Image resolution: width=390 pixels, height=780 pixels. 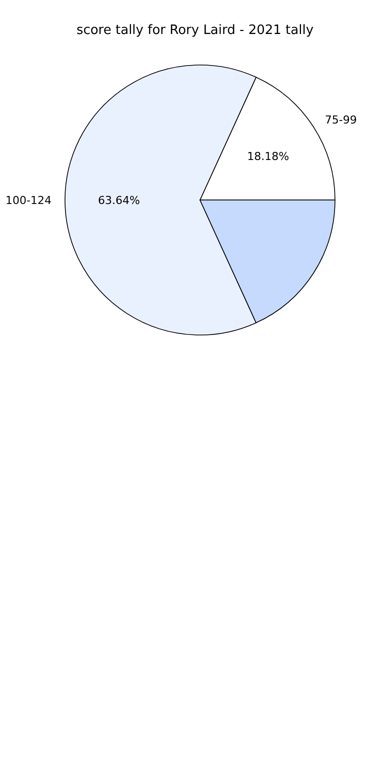 I want to click on slice-label: 75-99, so click(x=340, y=120).